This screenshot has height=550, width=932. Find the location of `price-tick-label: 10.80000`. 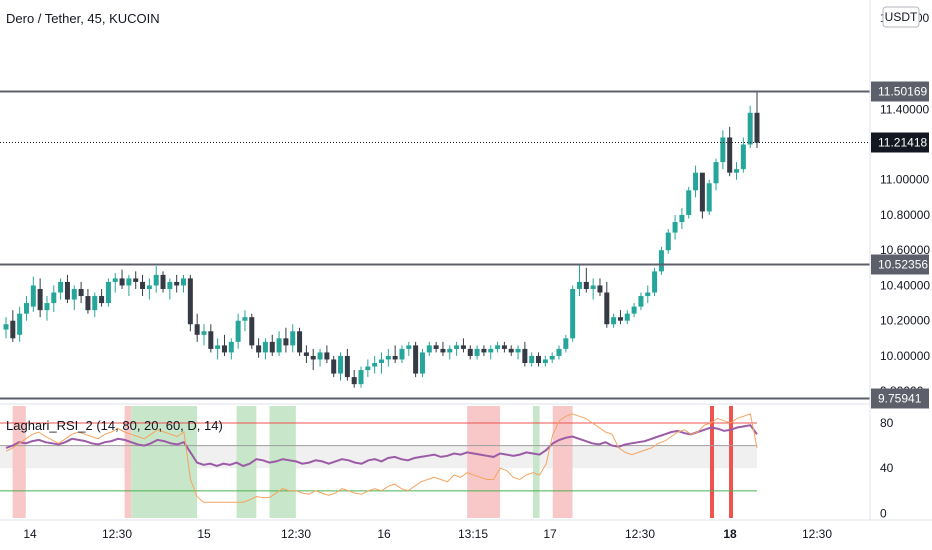

price-tick-label: 10.80000 is located at coordinates (905, 215).